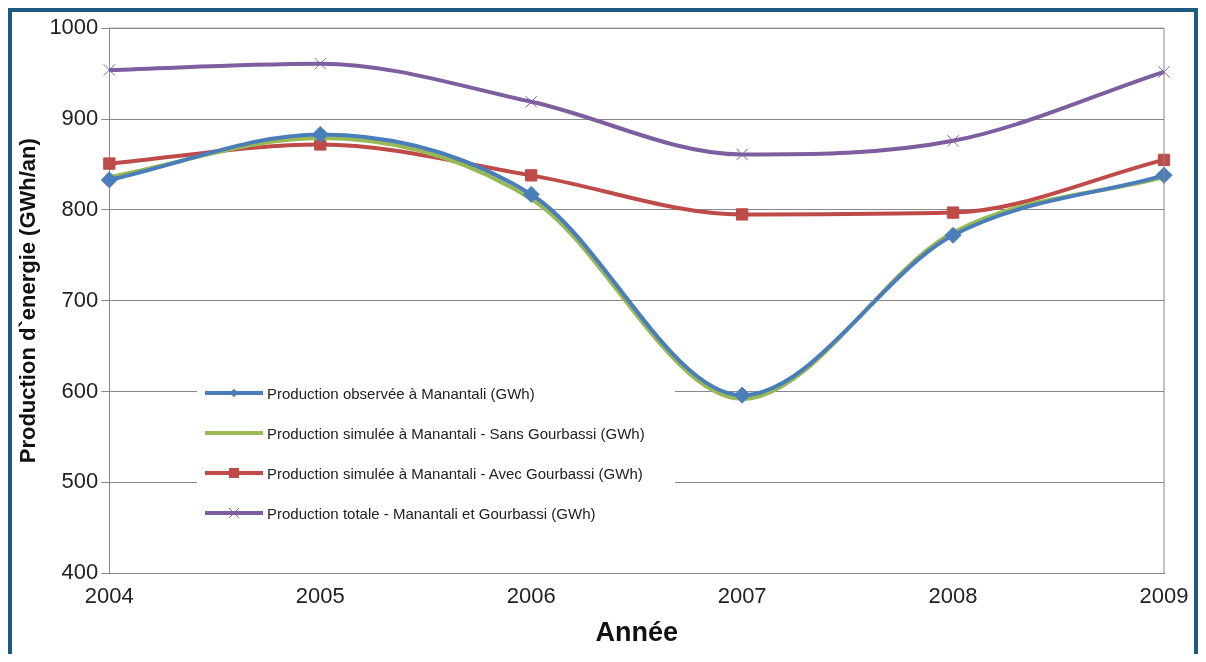  I want to click on x-tick-label: 2007, so click(742, 596).